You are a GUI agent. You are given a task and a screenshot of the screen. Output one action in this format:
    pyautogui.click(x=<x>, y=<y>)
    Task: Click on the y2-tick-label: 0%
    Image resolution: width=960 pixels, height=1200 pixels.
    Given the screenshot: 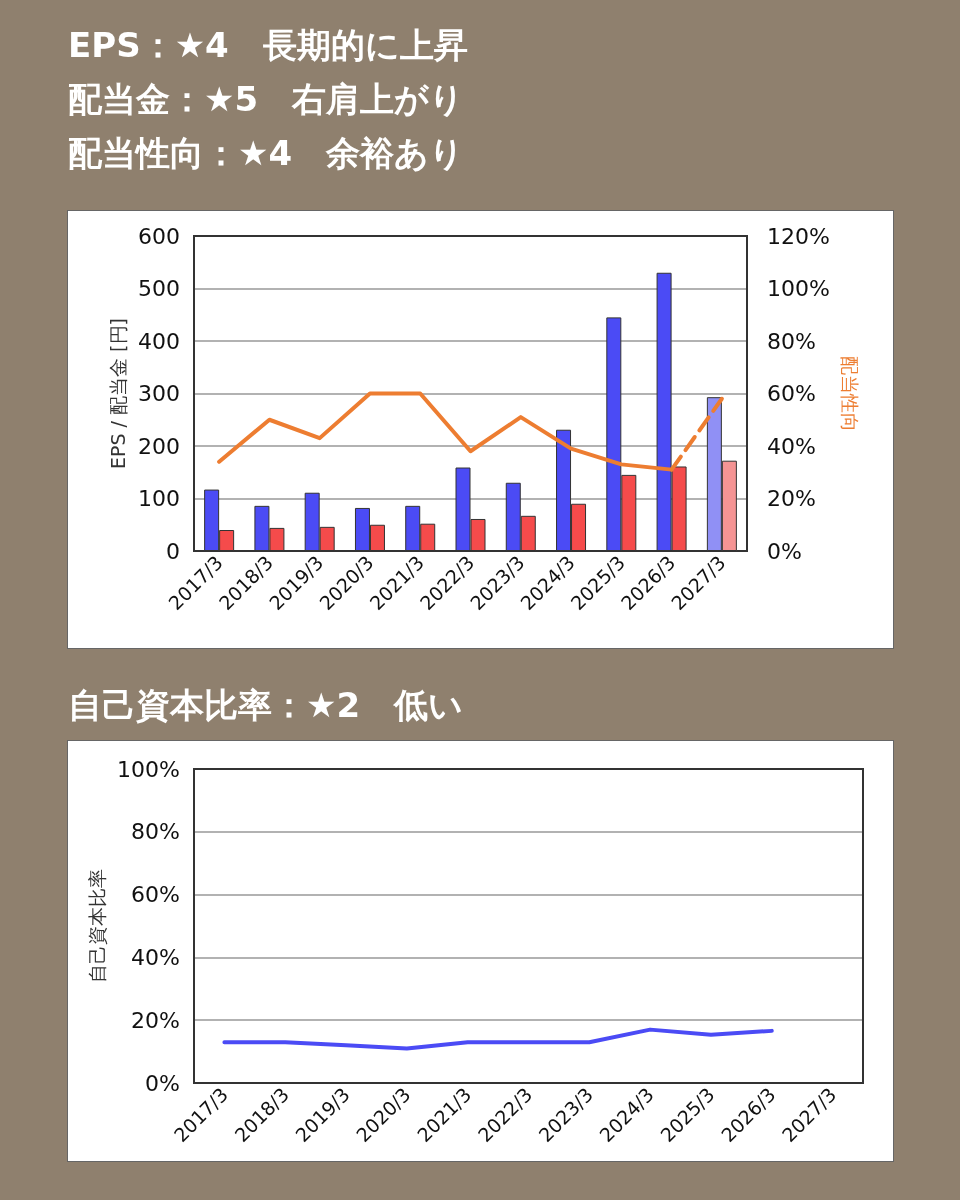 What is the action you would take?
    pyautogui.click(x=784, y=551)
    